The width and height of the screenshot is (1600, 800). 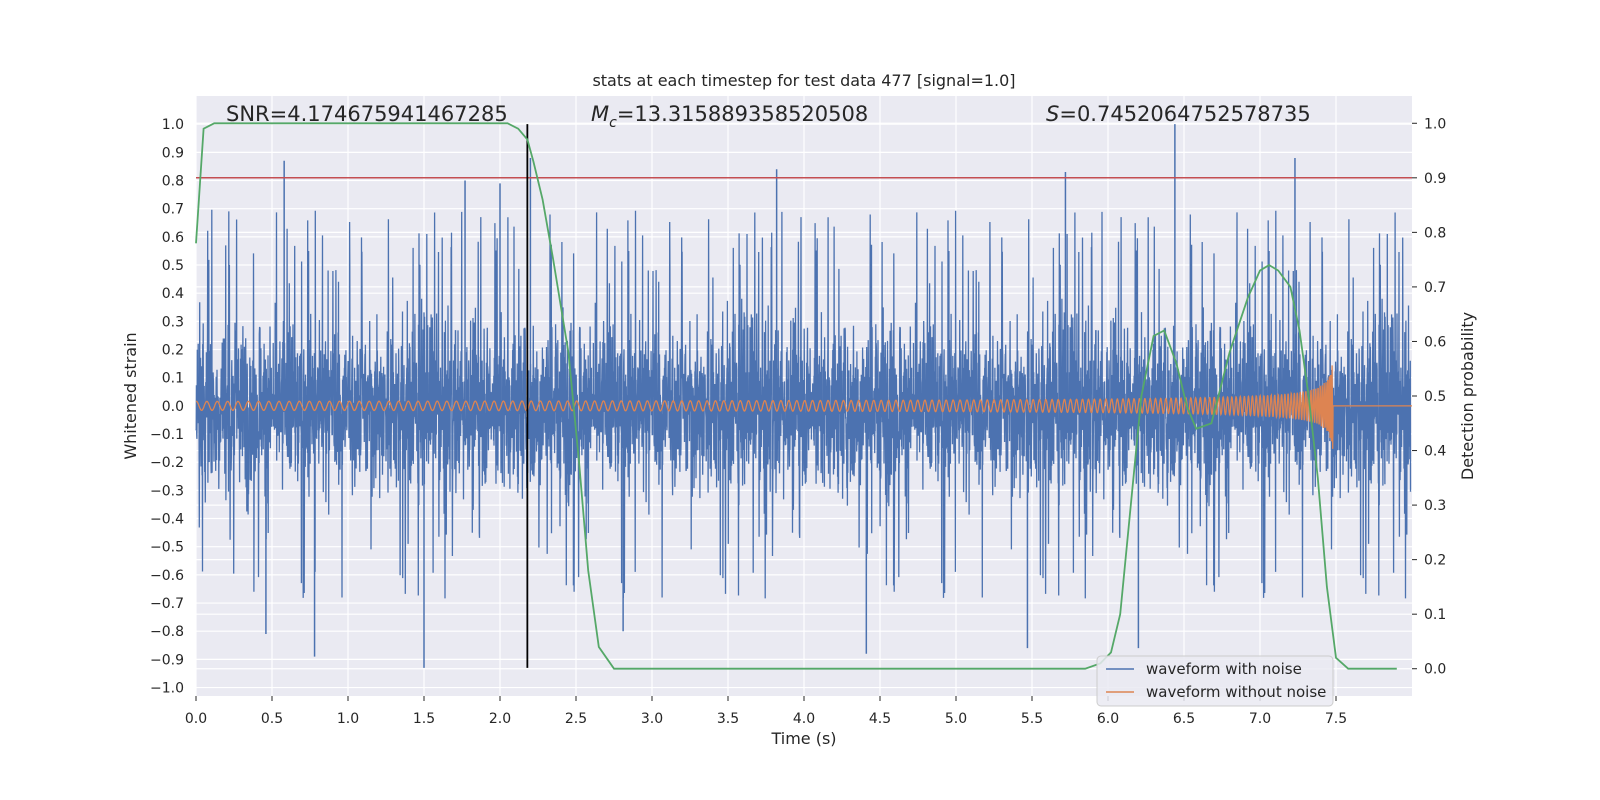 What do you see at coordinates (600, 114) in the screenshot?
I see `annotation-chirp-mass-symbol: M` at bounding box center [600, 114].